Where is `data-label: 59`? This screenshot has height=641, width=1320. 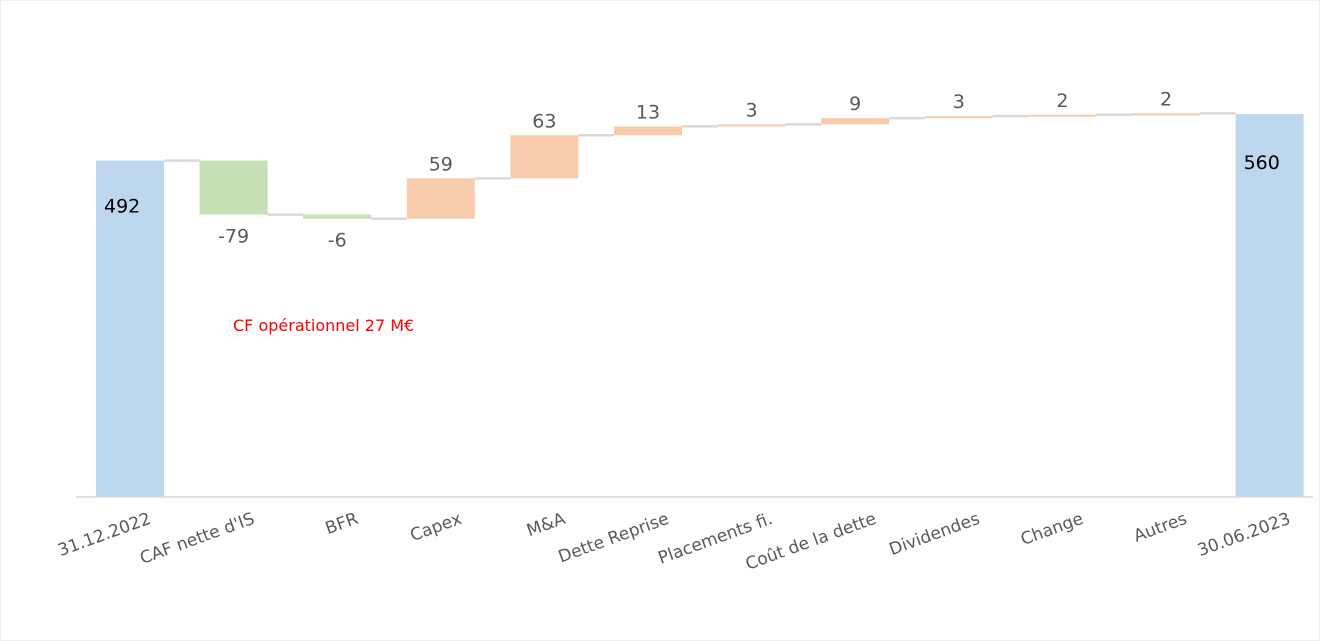 data-label: 59 is located at coordinates (441, 164).